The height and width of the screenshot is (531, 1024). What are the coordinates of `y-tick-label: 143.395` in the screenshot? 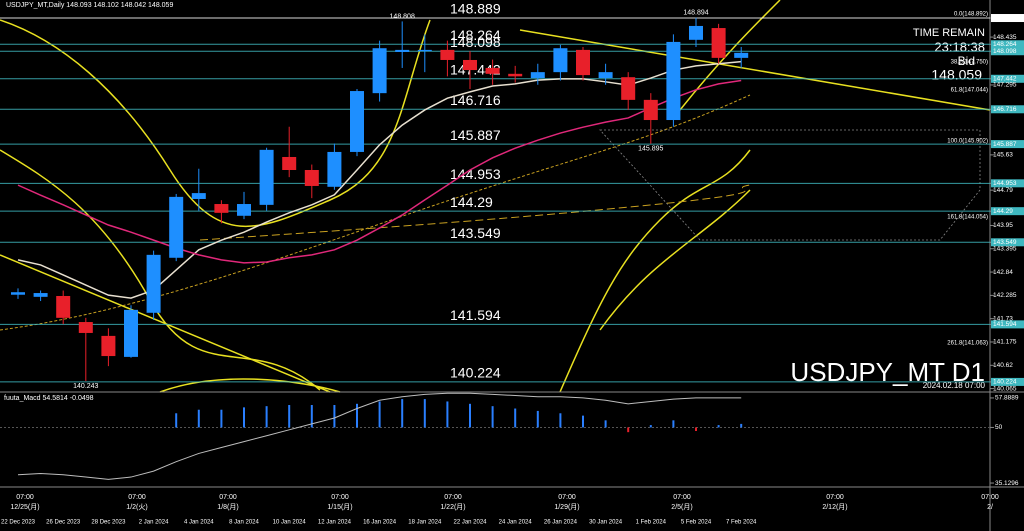 It's located at (1005, 248).